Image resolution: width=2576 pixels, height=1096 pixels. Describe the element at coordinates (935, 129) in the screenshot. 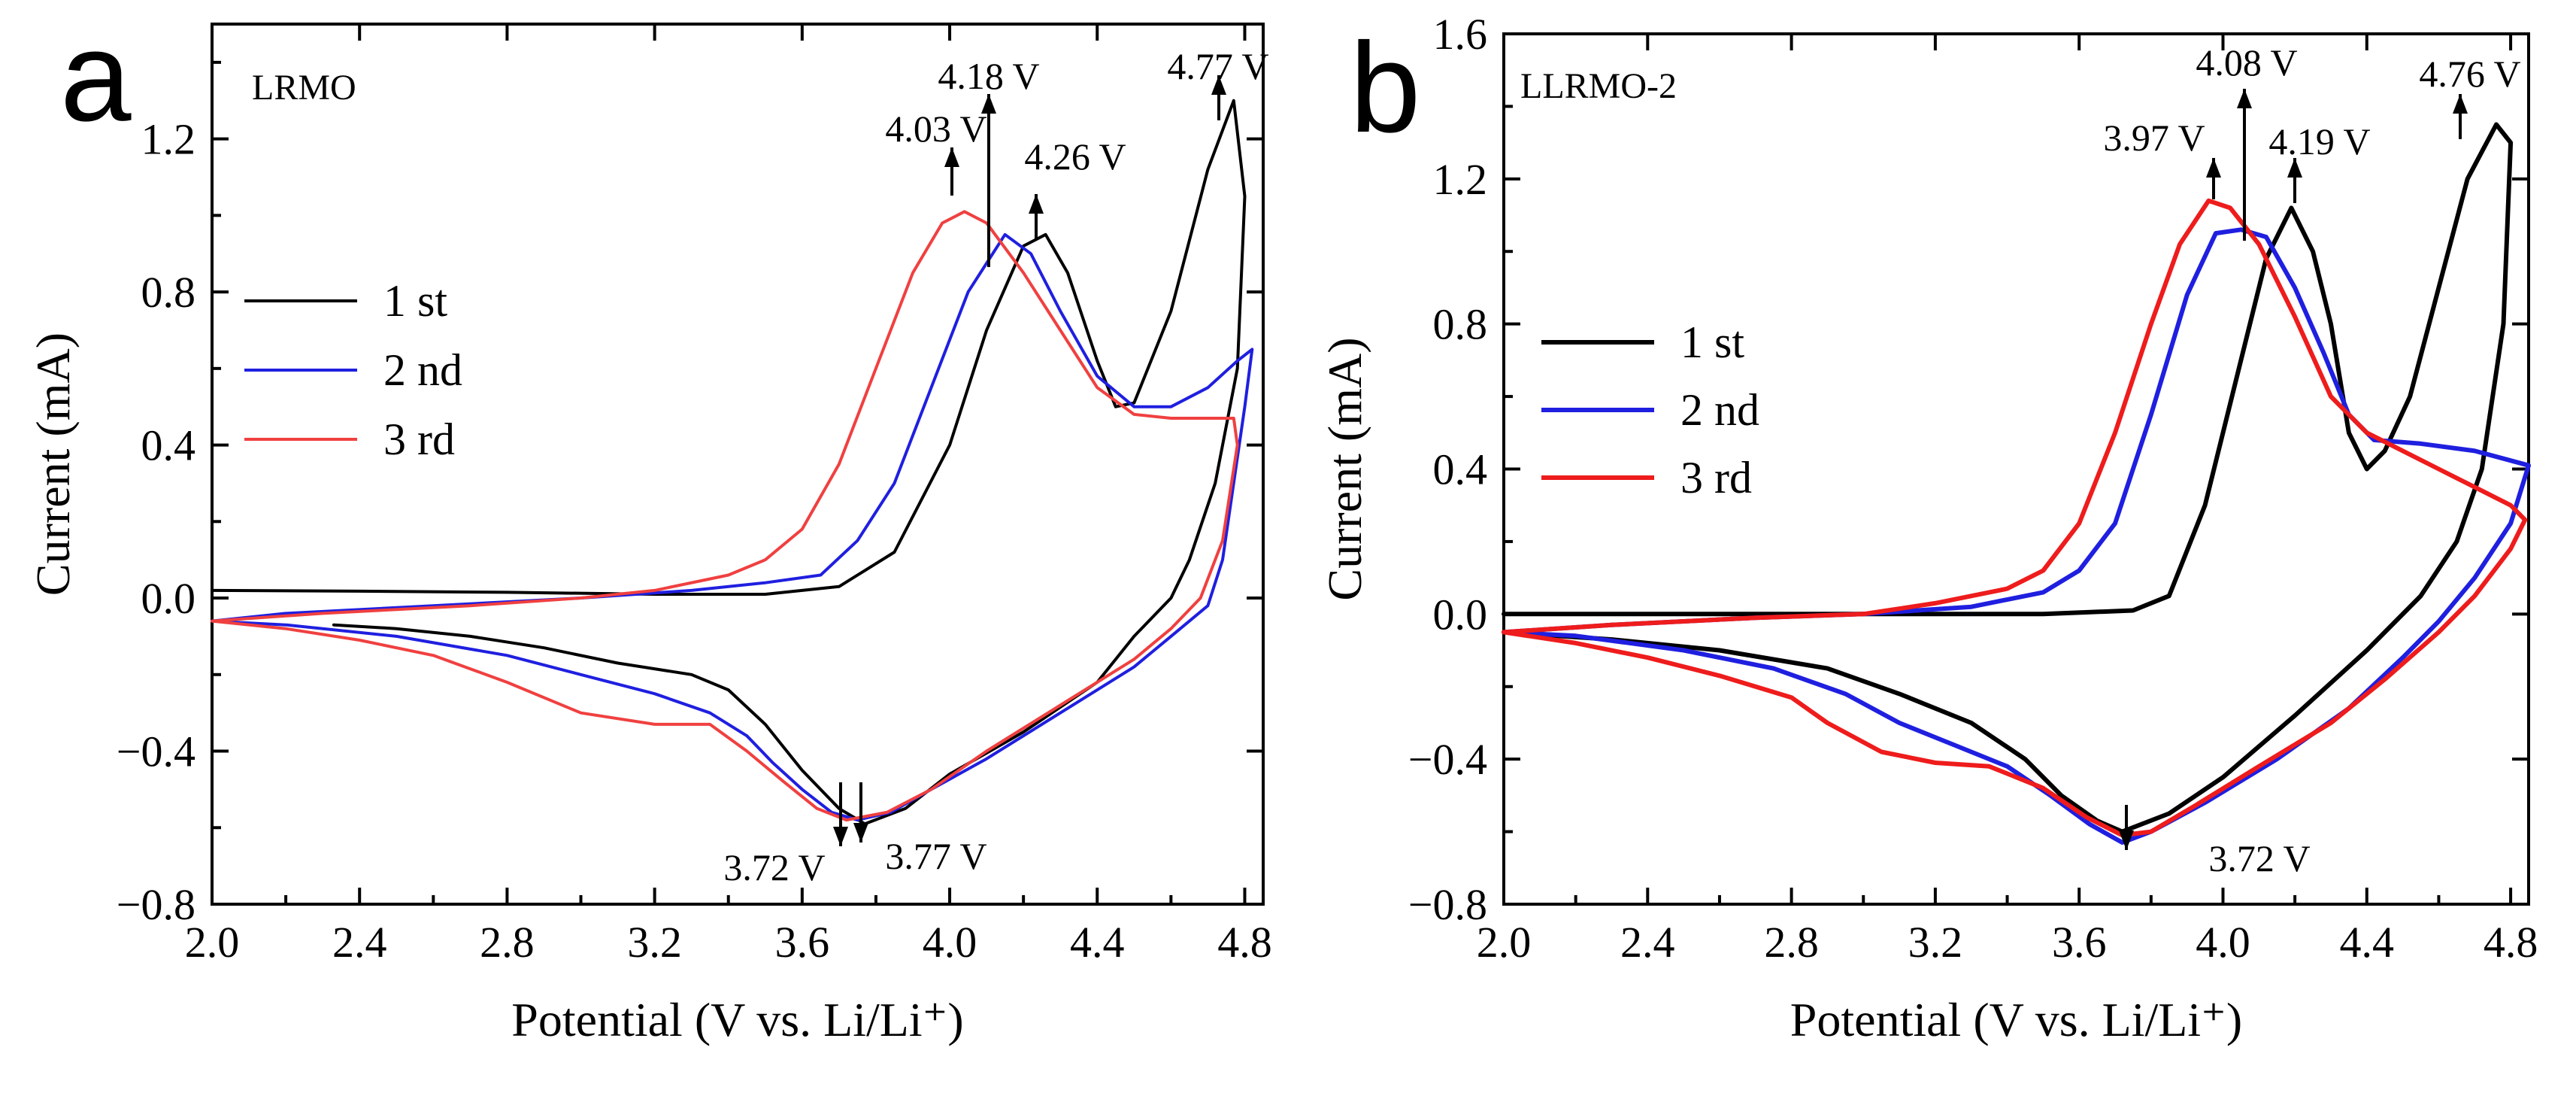

I see `annotation-label: 4.03 V` at that location.